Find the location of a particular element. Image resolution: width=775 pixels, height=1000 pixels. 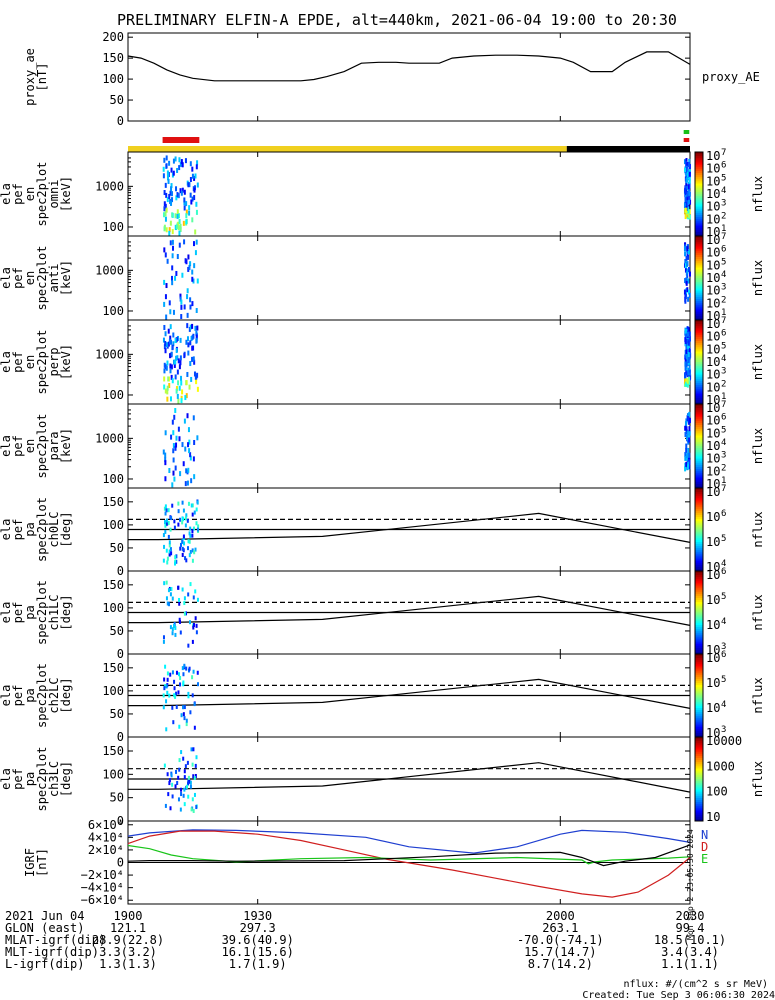

ylabel-line: ela is located at coordinates (6, 779).